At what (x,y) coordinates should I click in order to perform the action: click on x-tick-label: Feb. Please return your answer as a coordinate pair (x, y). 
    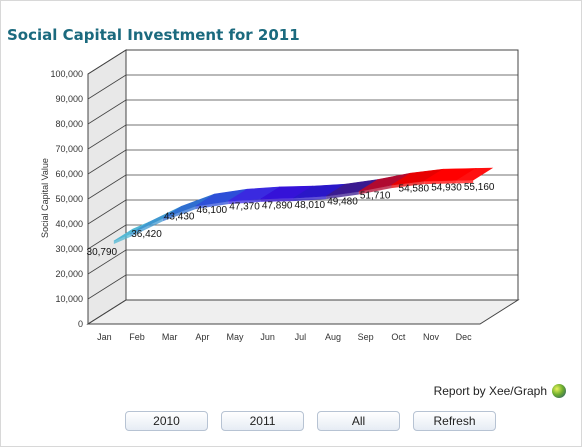
    Looking at the image, I should click on (137, 337).